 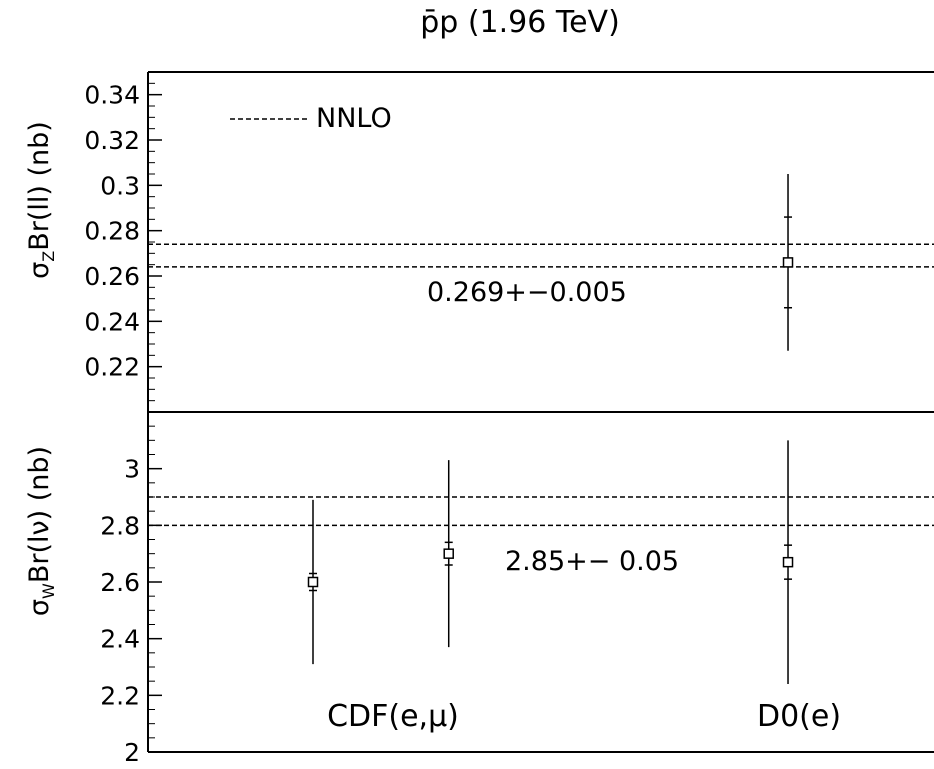 What do you see at coordinates (39, 514) in the screenshot?
I see `bottom-ylabel-rest: Br(lν) (nb)` at bounding box center [39, 514].